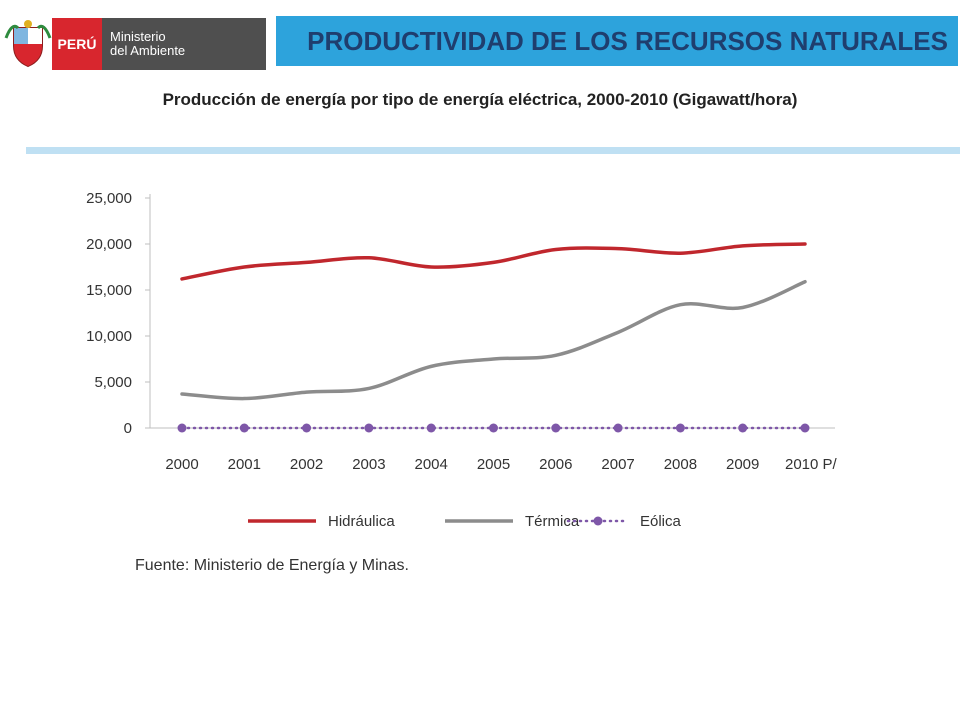 Image resolution: width=960 pixels, height=720 pixels. I want to click on y-tick-label: 10,000, so click(109, 336).